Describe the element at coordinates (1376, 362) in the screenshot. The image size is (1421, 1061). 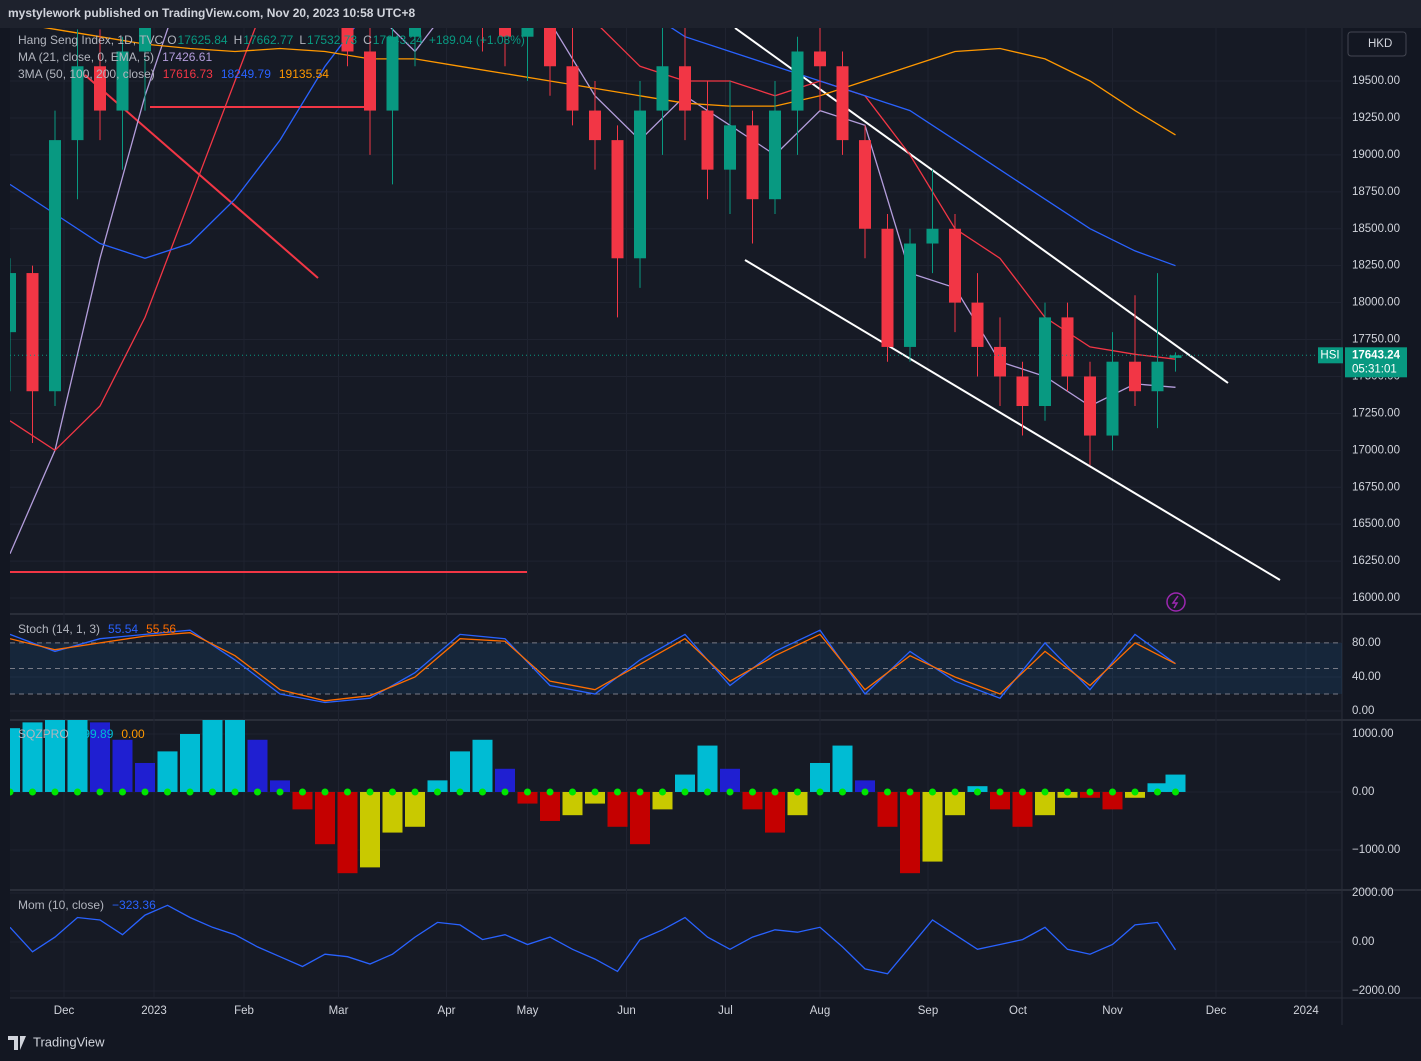
I see `price-tag` at that location.